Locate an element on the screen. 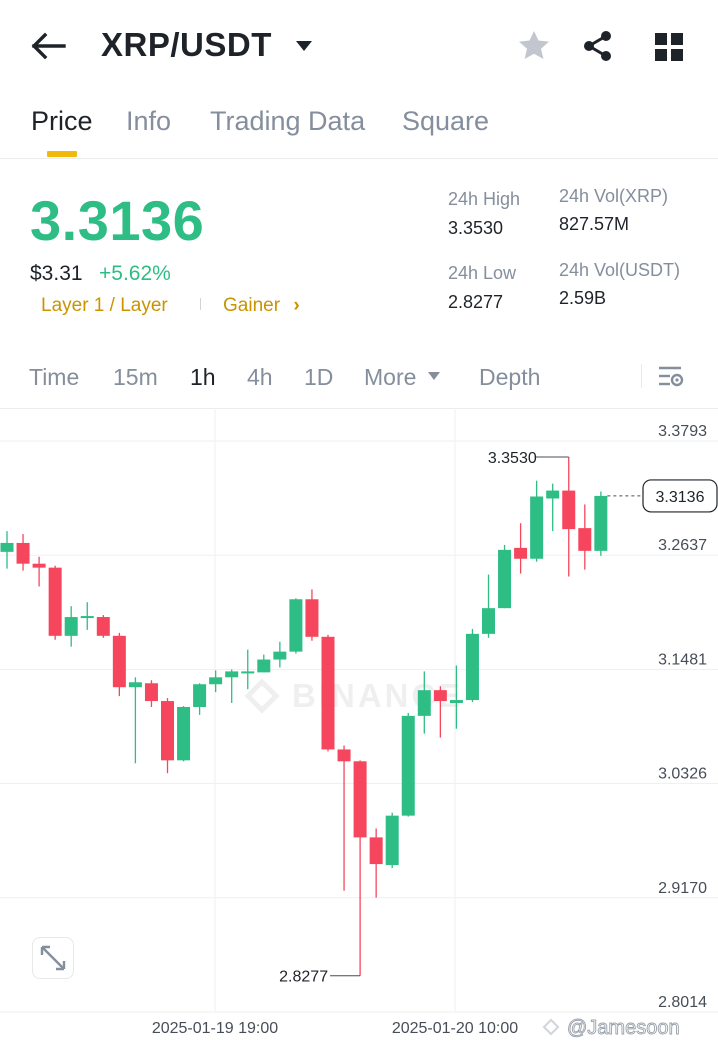 This screenshot has height=1049, width=718. category-tag: Layer 1 / Layer is located at coordinates (104, 305).